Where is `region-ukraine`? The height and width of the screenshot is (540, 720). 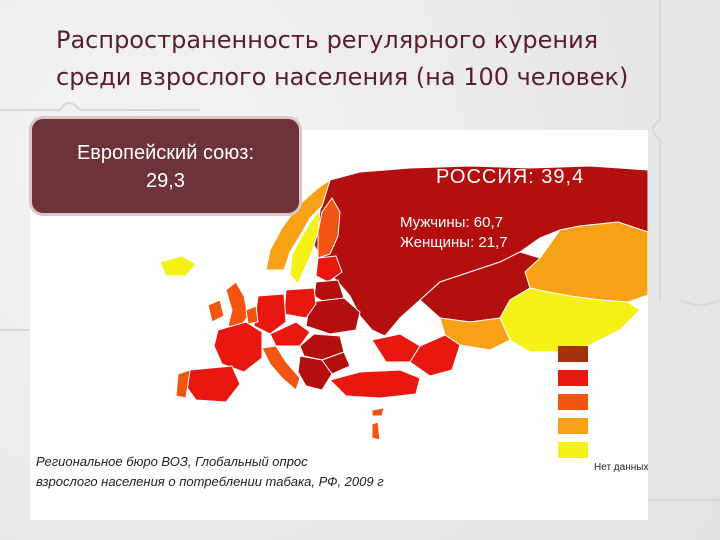 region-ukraine is located at coordinates (333, 316).